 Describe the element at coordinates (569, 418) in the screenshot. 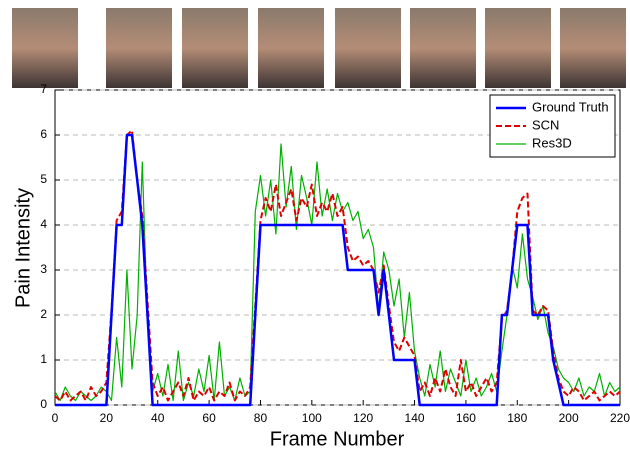

I see `x-tick-label: 200` at that location.